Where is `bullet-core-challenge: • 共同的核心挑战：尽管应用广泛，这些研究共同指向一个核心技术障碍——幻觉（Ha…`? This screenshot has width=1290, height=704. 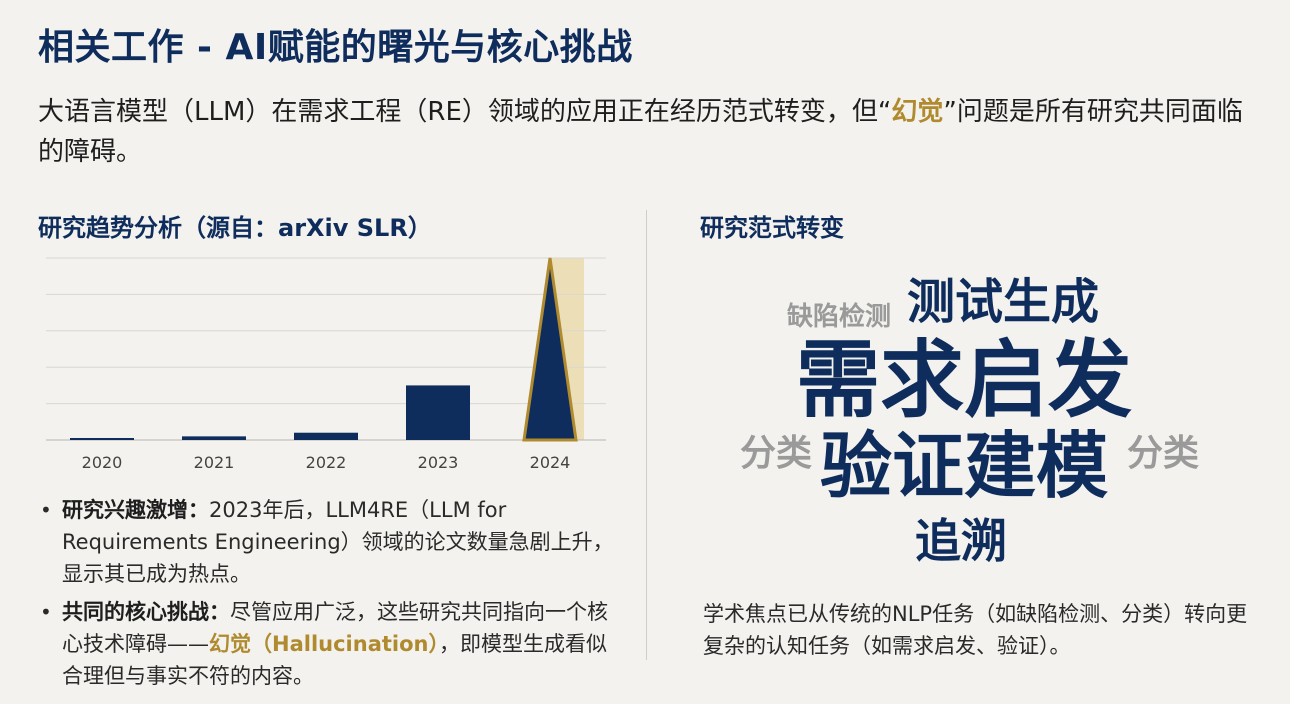 bullet-core-challenge: • 共同的核心挑战：尽管应用广泛，这些研究共同指向一个核心技术障碍——幻觉（Ha… is located at coordinates (330, 644).